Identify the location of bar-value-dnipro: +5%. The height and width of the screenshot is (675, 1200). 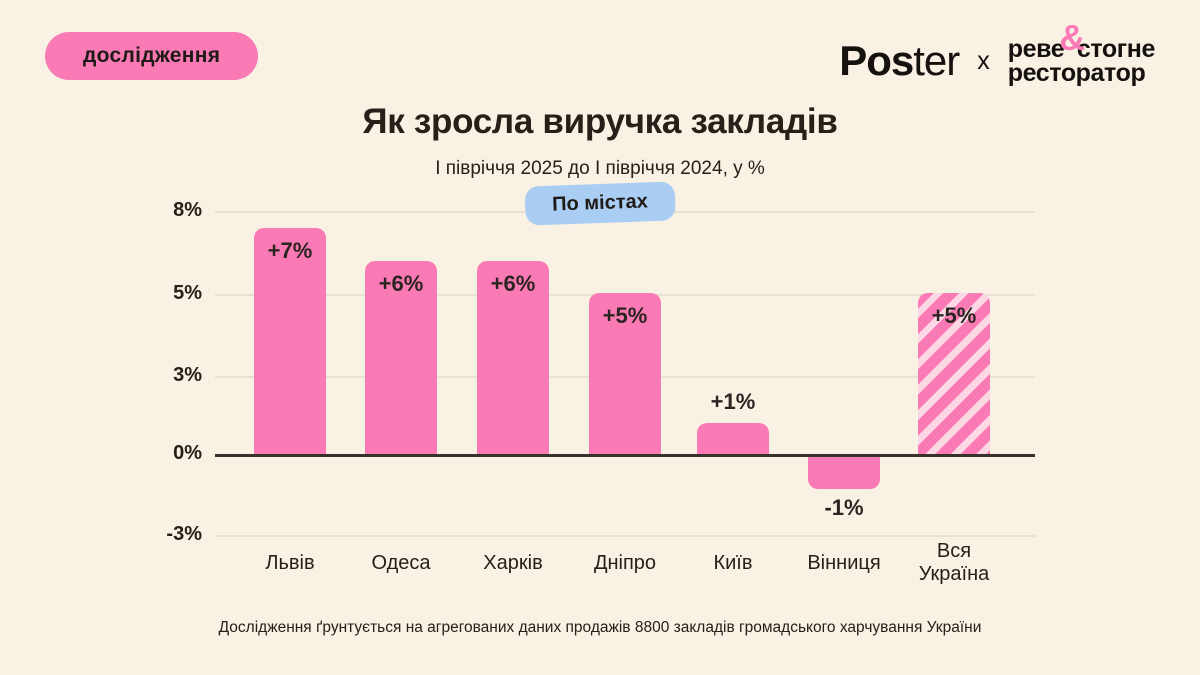
(625, 315).